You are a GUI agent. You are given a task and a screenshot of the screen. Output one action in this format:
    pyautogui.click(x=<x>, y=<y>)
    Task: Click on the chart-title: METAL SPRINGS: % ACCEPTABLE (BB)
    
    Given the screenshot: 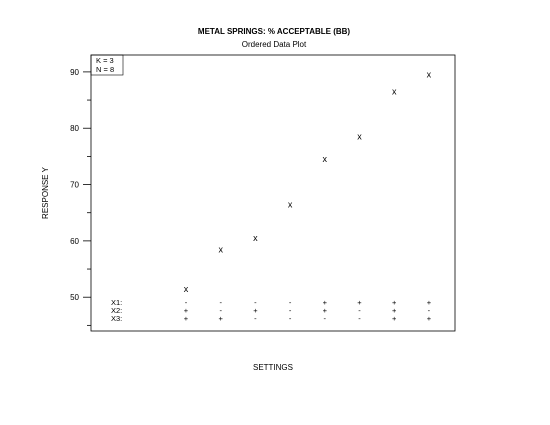 What is the action you would take?
    pyautogui.click(x=274, y=31)
    